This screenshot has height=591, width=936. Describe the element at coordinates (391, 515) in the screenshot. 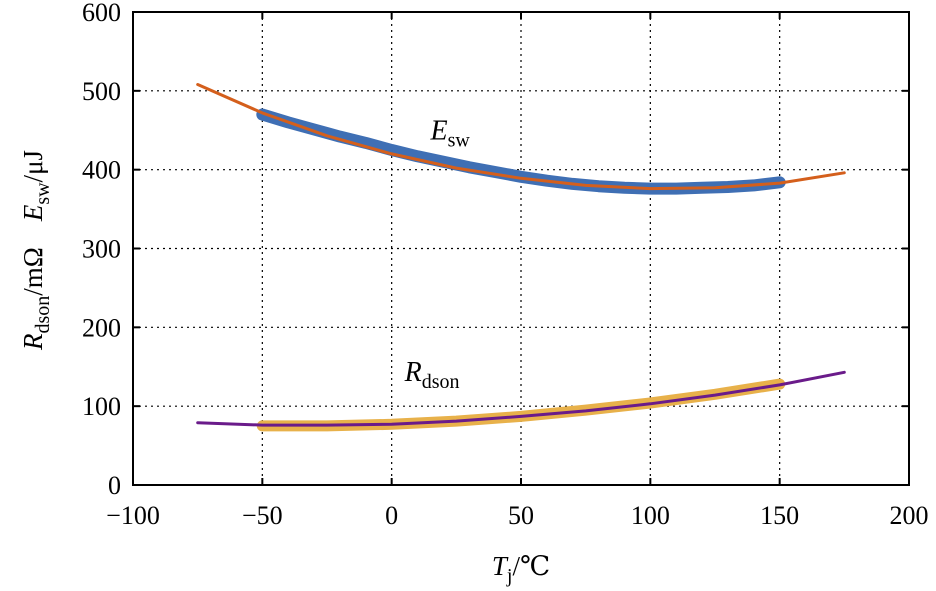

I see `x-tick-label: 0` at that location.